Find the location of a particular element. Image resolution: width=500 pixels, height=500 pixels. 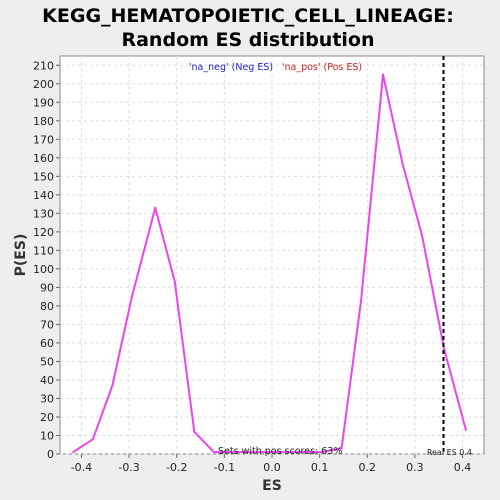

chart-title: KEGG_HEMATOPOIETIC_CELL_LINEAGE: is located at coordinates (248, 16).